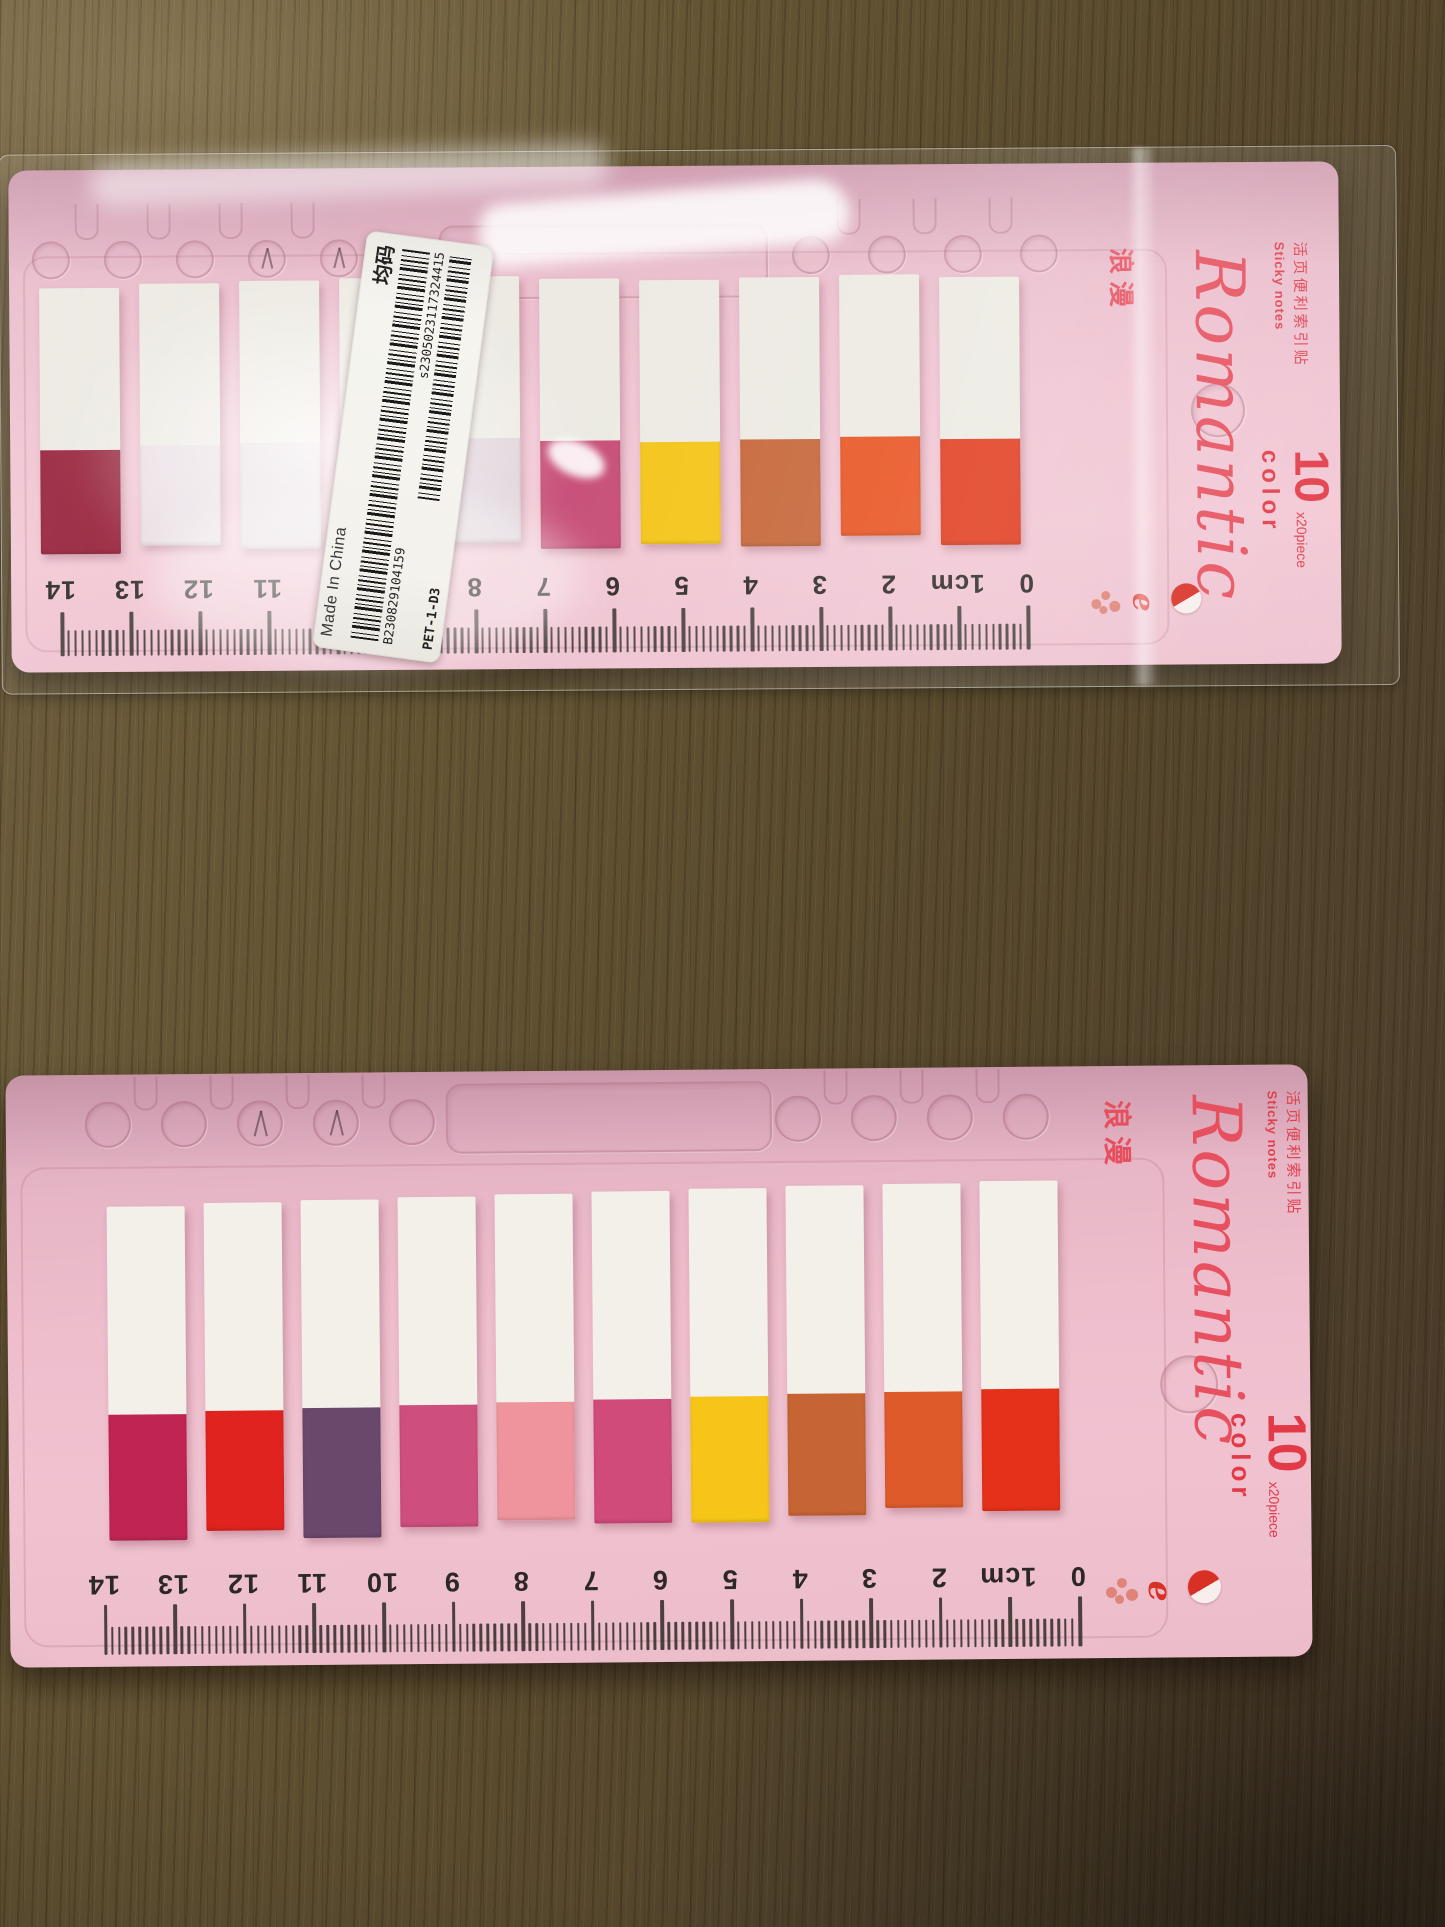 This screenshot has width=1445, height=1927. What do you see at coordinates (938, 1577) in the screenshot?
I see `ruler-number: 2` at bounding box center [938, 1577].